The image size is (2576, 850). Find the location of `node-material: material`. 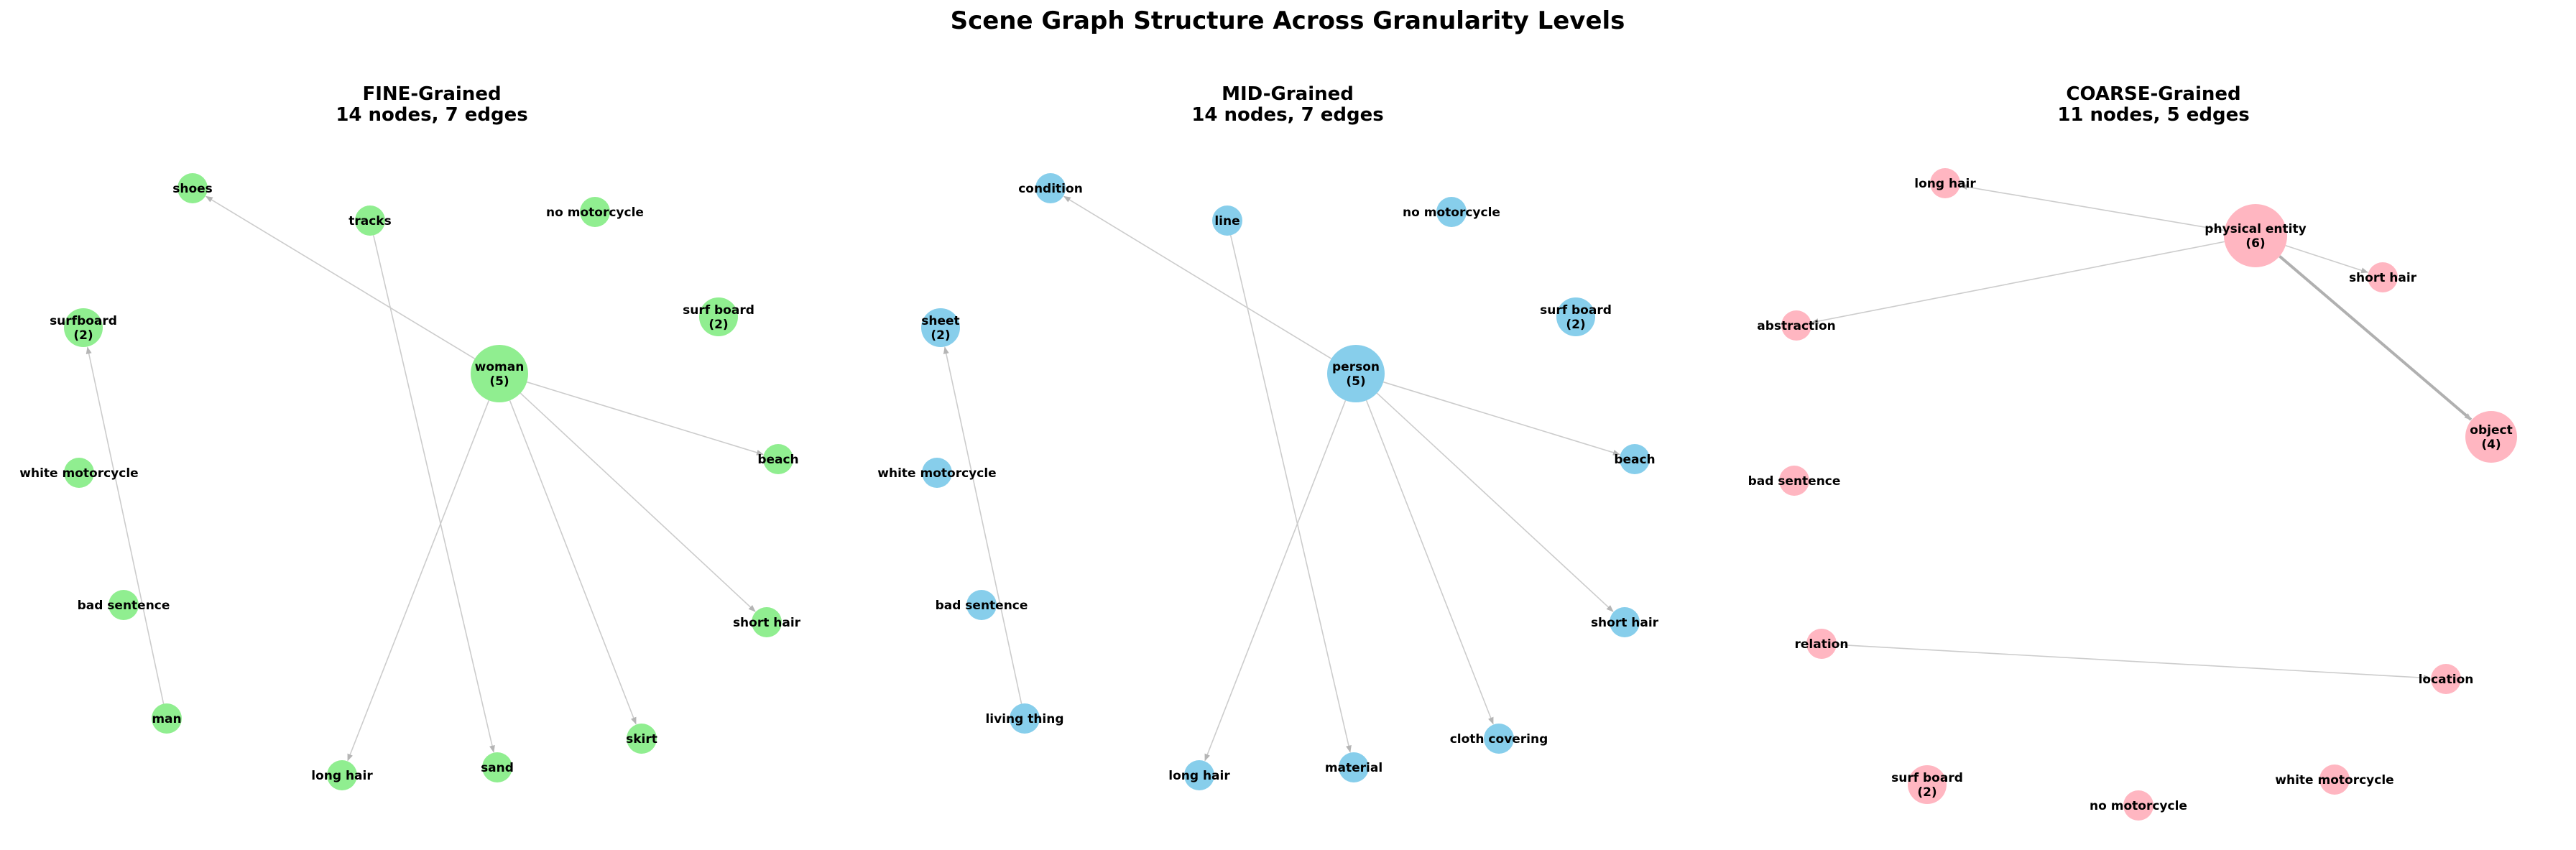

node-material: material is located at coordinates (1353, 767).